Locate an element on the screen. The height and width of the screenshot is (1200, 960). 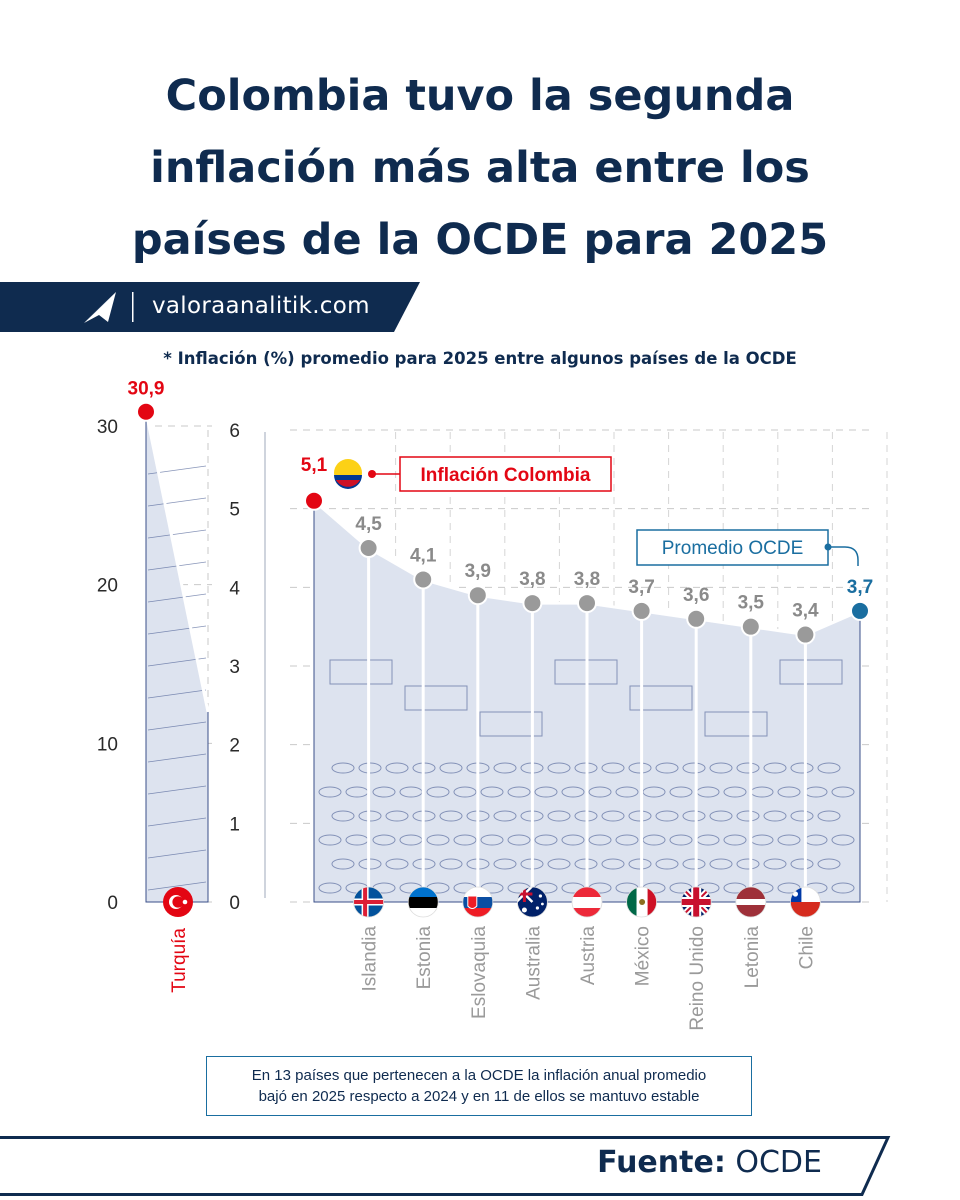
left-y-tick-label: 30 is located at coordinates (107, 427).